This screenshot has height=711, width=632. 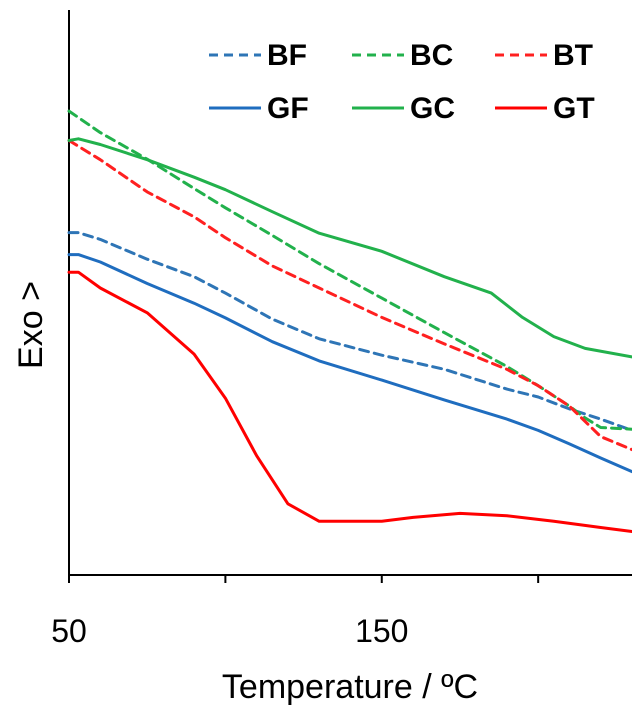 I want to click on legend-label: BF, so click(x=287, y=55).